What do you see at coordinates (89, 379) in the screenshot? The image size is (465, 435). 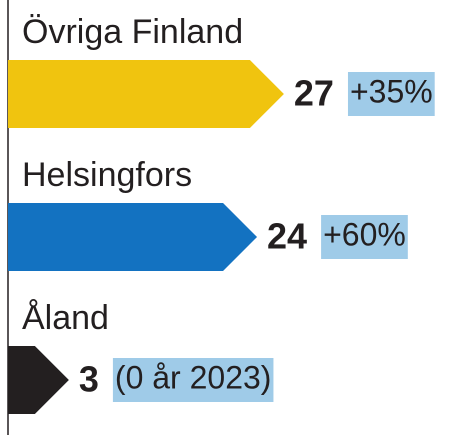 I see `value-label: 3` at bounding box center [89, 379].